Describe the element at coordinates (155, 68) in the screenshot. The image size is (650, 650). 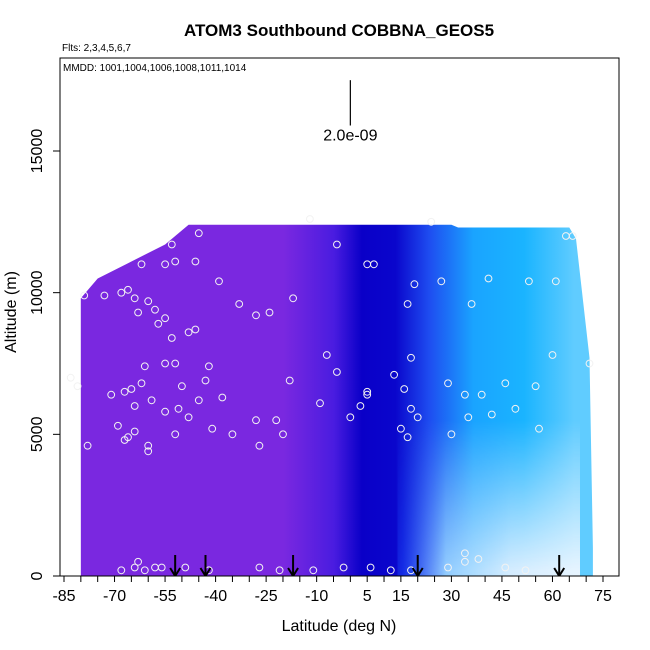
I see `dates-label: MMDD: 1001,1004,1006,1008,1011,1014` at that location.